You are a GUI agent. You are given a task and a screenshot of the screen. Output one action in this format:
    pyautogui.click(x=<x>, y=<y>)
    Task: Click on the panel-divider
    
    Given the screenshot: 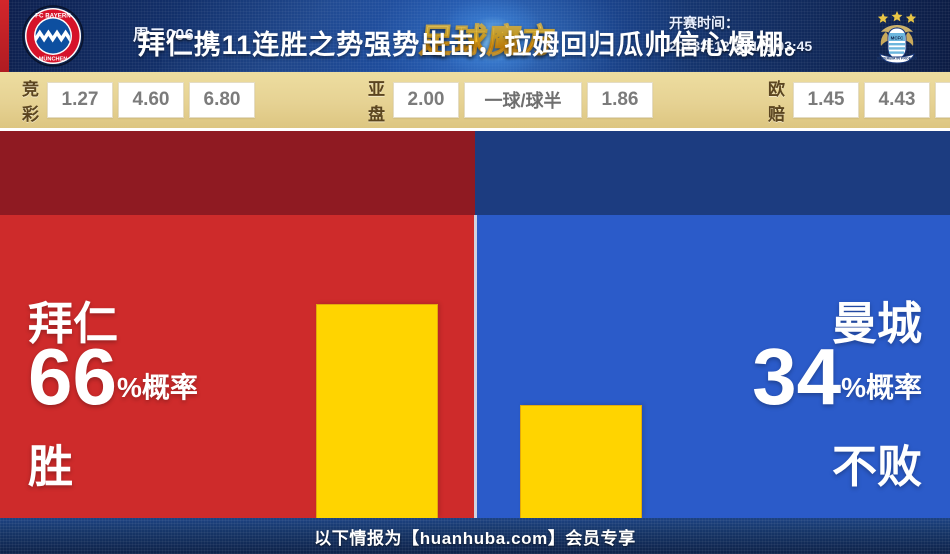 What is the action you would take?
    pyautogui.click(x=475, y=366)
    